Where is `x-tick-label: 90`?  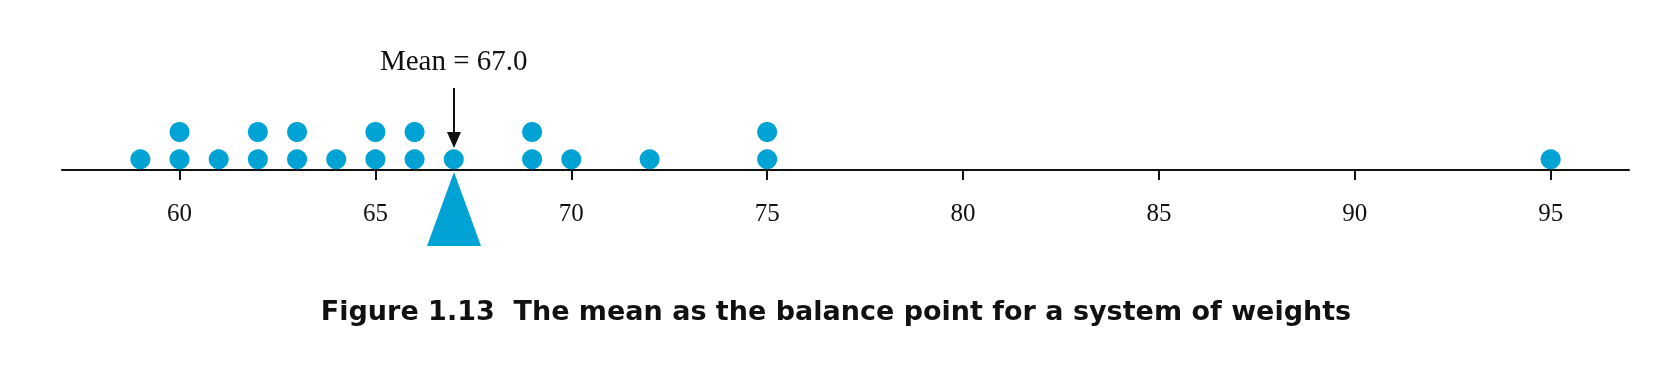
x-tick-label: 90 is located at coordinates (1355, 212).